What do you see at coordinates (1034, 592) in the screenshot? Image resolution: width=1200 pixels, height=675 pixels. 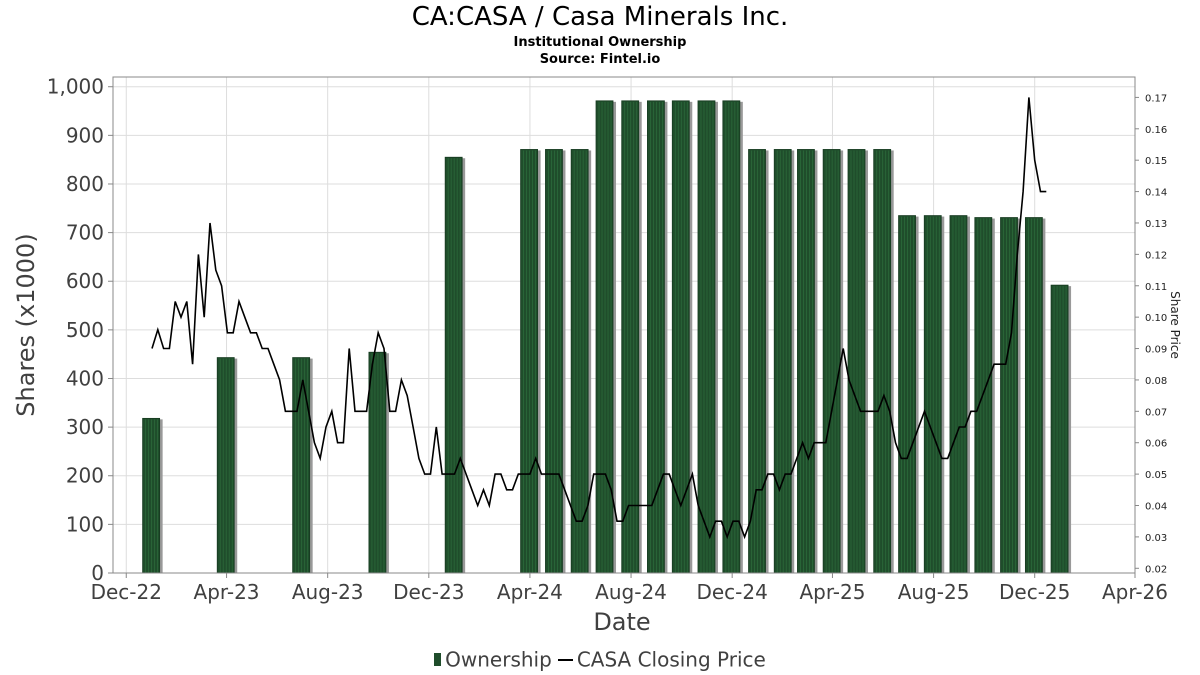 I see `x-tick-label: Dec-25` at bounding box center [1034, 592].